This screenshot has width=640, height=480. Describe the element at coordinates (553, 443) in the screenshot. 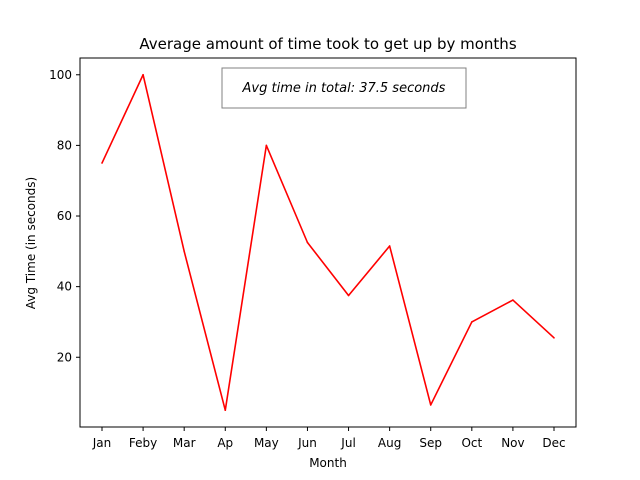

I see `x-tick-label-dec: Dec` at that location.